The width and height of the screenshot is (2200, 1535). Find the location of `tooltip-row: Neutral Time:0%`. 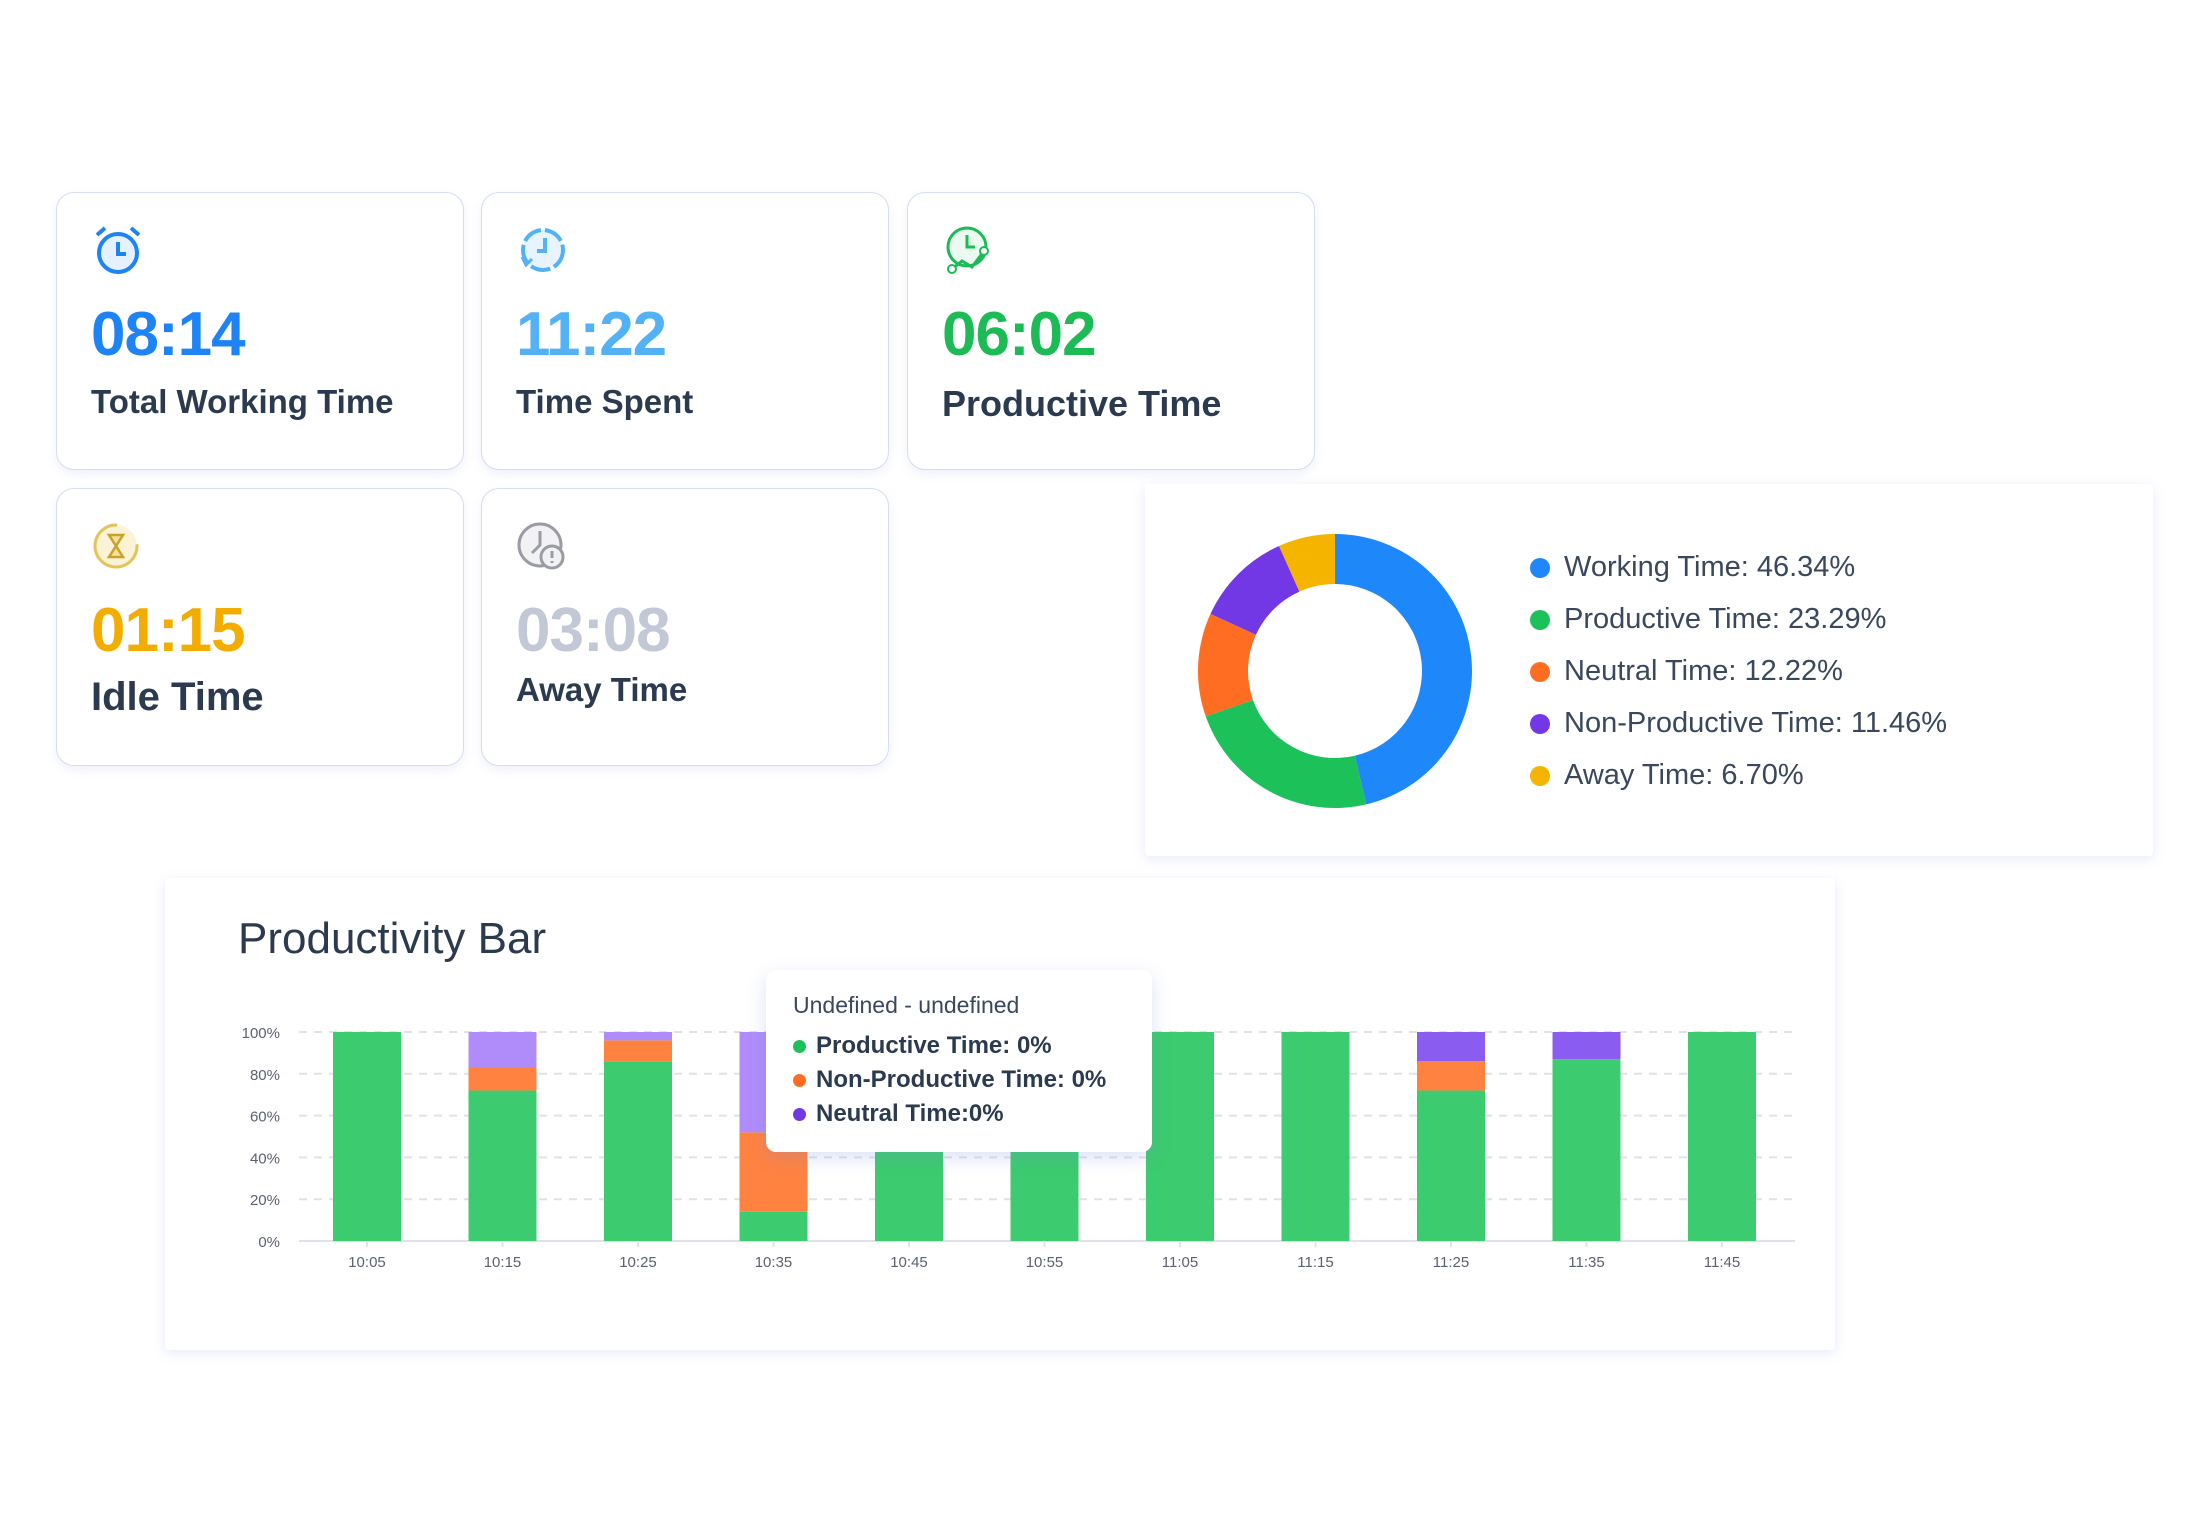

tooltip-row: Neutral Time:0% is located at coordinates (898, 1114).